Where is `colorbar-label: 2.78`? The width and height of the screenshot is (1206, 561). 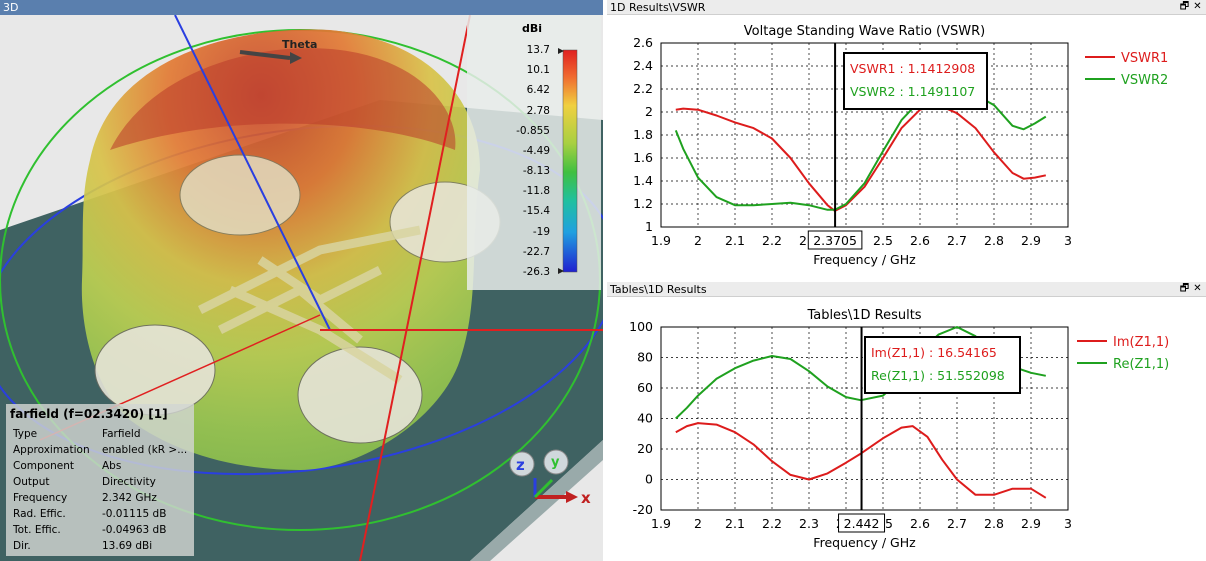
colorbar-label: 2.78 is located at coordinates (538, 110).